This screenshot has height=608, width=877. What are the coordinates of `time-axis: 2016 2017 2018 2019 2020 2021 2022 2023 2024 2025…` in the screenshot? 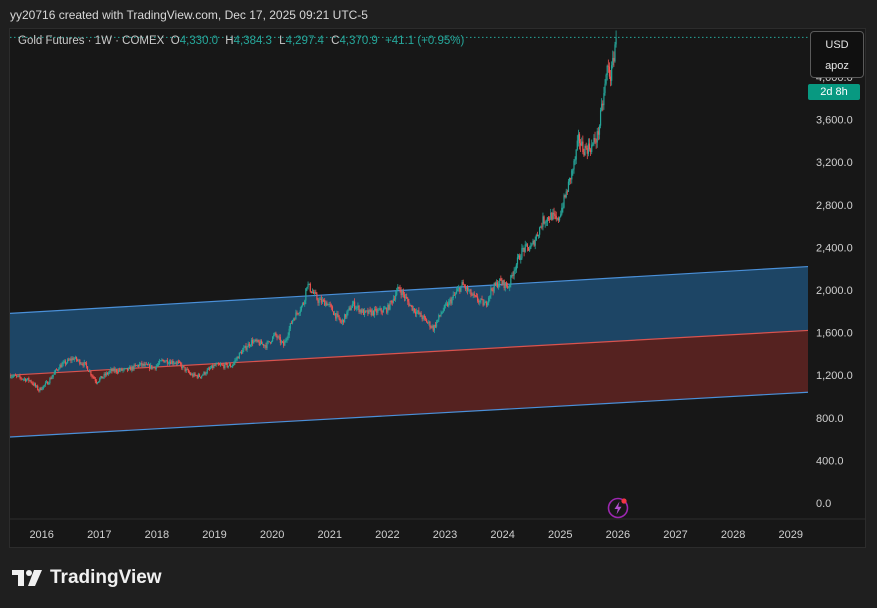 It's located at (416, 535).